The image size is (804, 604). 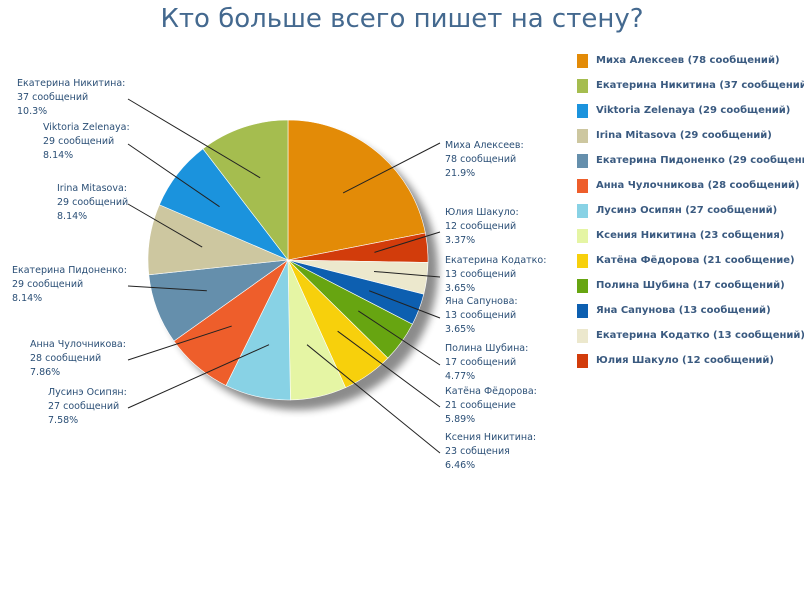 I want to click on slice-label-percent: 10.3%, so click(x=32, y=111).